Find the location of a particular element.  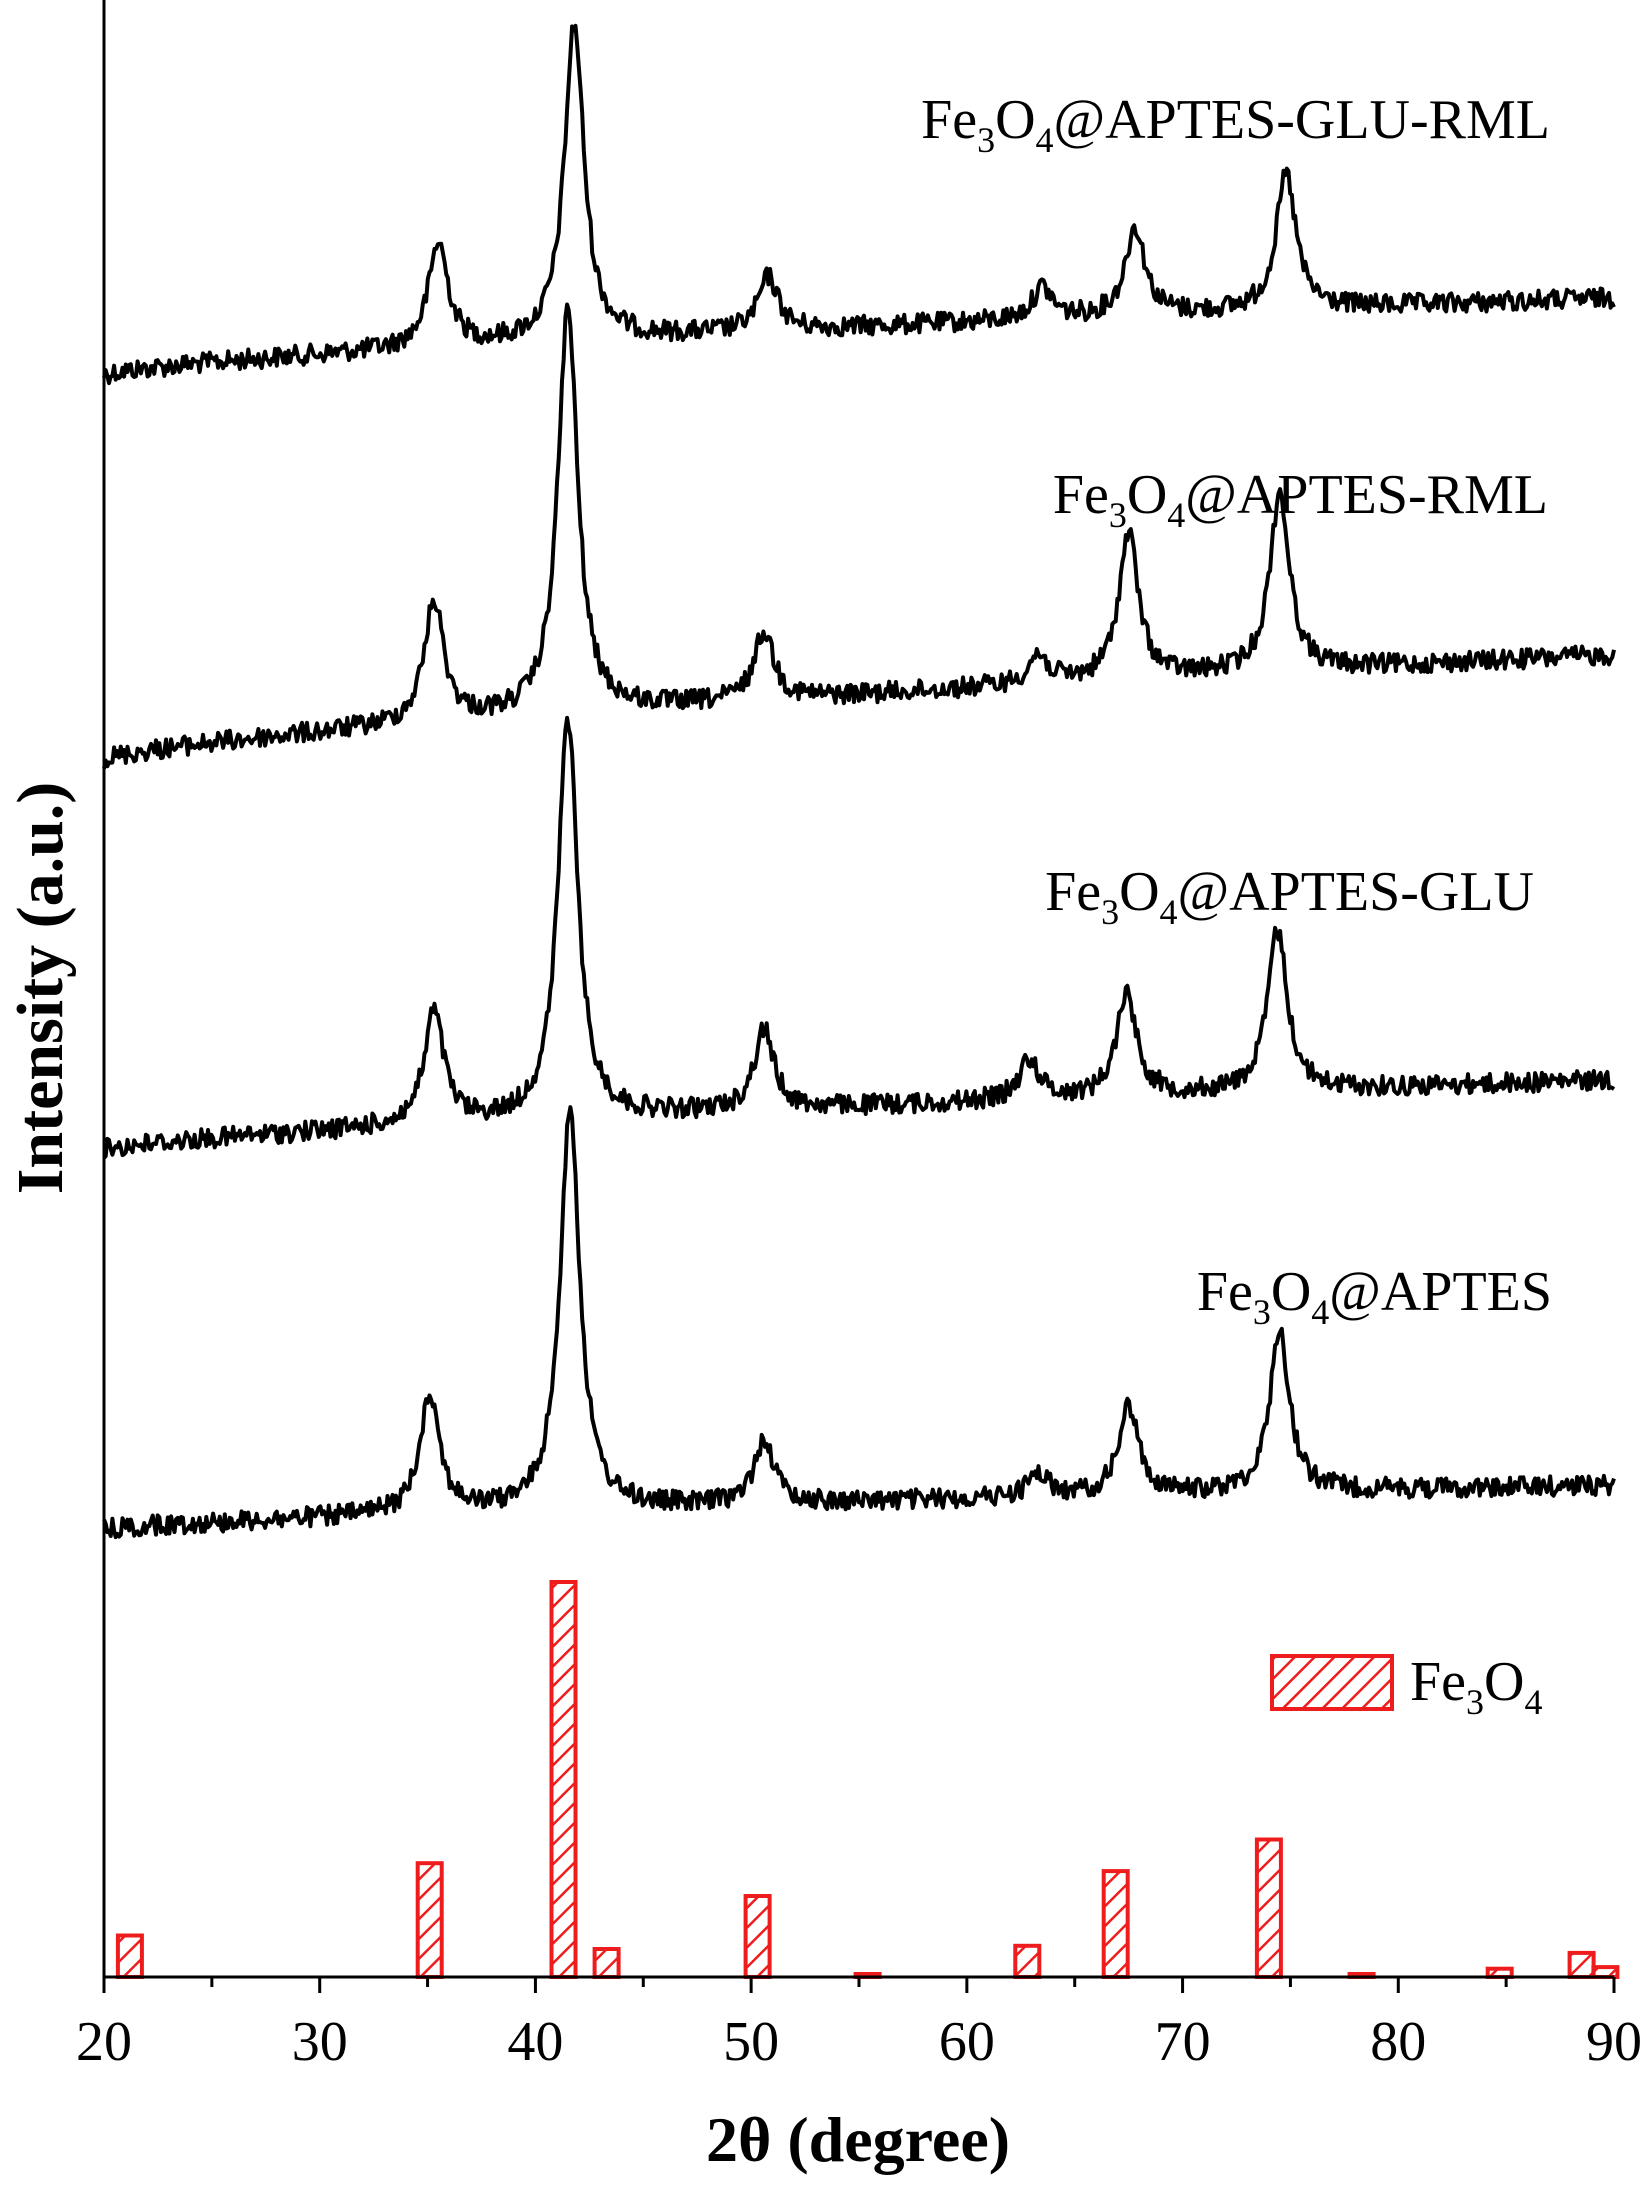

x-tick-label: 30 is located at coordinates (320, 2042).